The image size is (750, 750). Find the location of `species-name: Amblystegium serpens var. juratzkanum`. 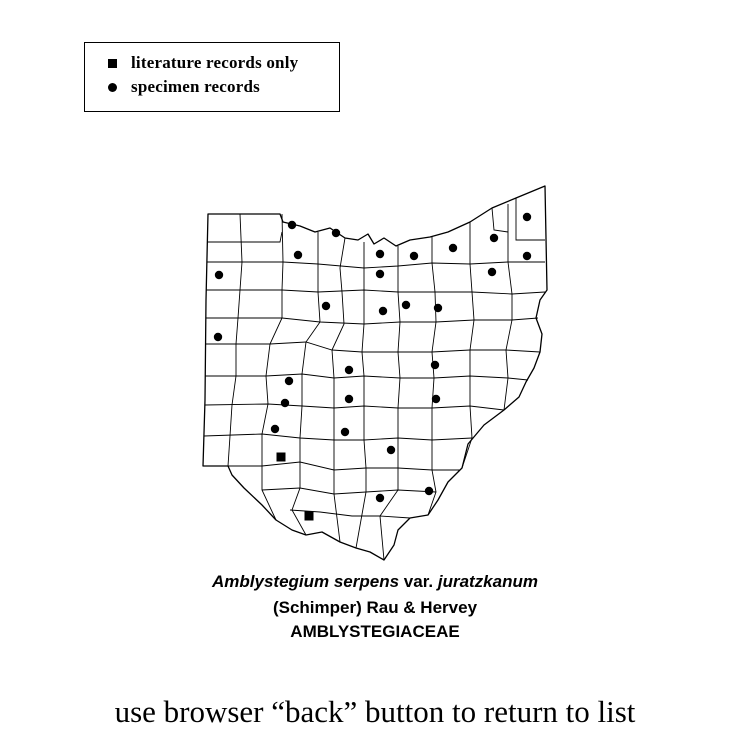

species-name: Amblystegium serpens var. juratzkanum is located at coordinates (375, 582).